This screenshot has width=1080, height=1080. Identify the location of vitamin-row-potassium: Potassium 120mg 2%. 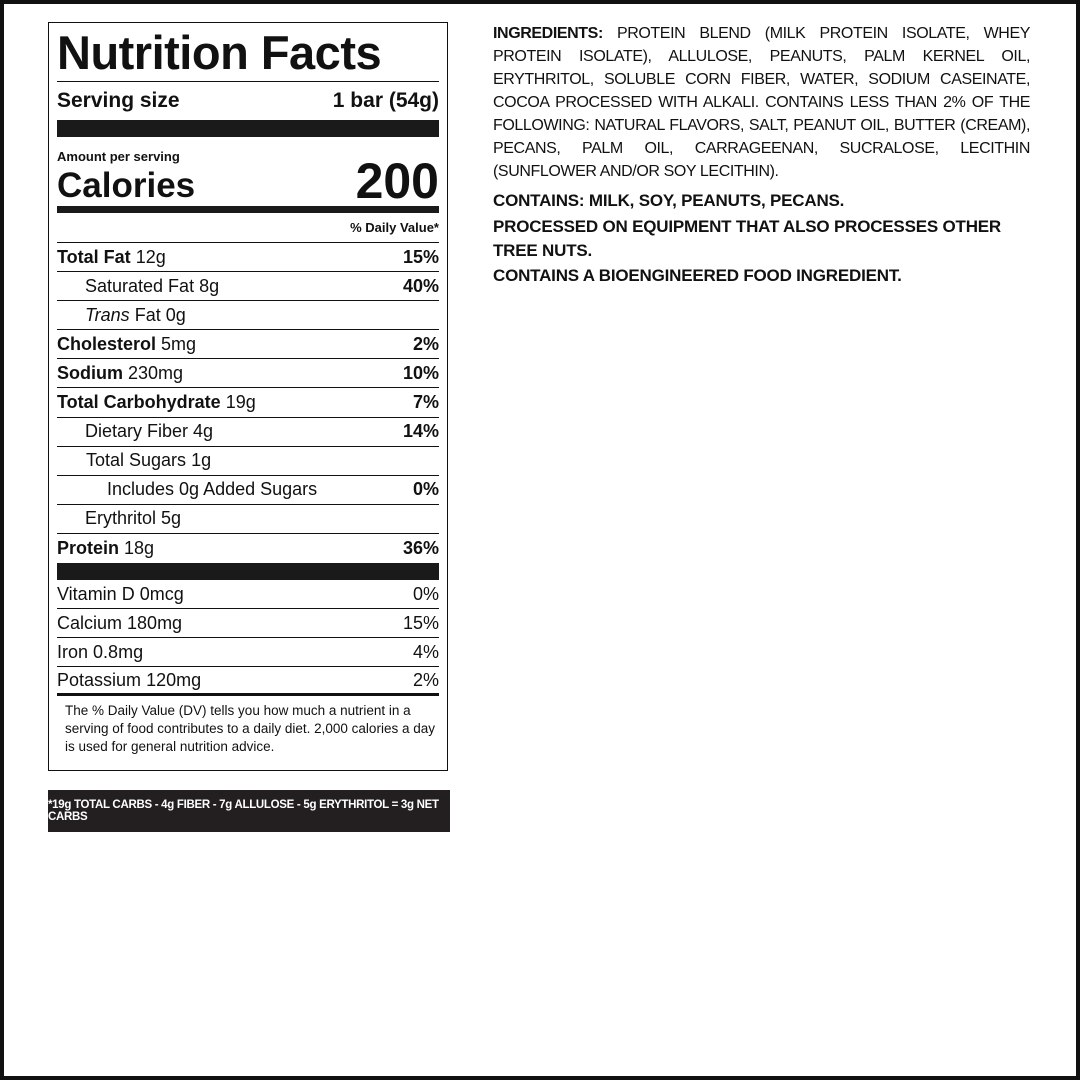
(248, 682).